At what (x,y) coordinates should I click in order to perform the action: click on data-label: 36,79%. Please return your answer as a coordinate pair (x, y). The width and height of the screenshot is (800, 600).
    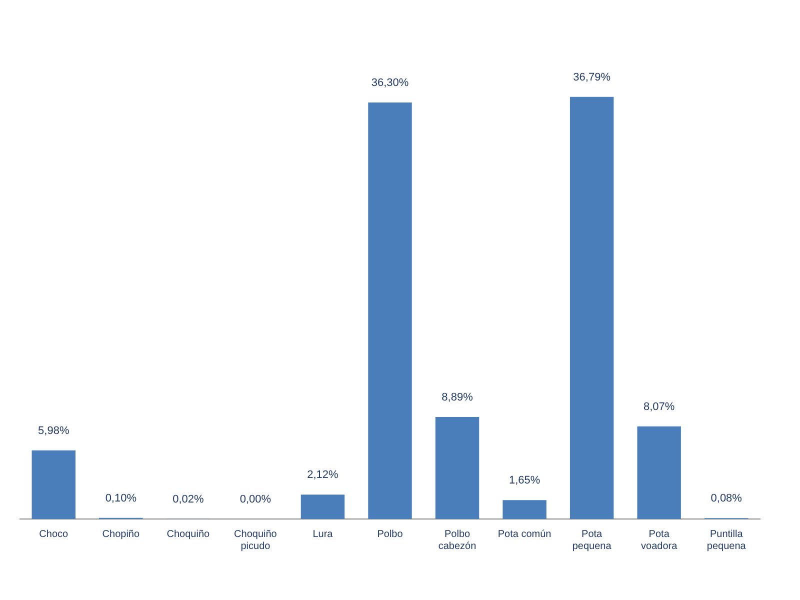
    Looking at the image, I should click on (592, 77).